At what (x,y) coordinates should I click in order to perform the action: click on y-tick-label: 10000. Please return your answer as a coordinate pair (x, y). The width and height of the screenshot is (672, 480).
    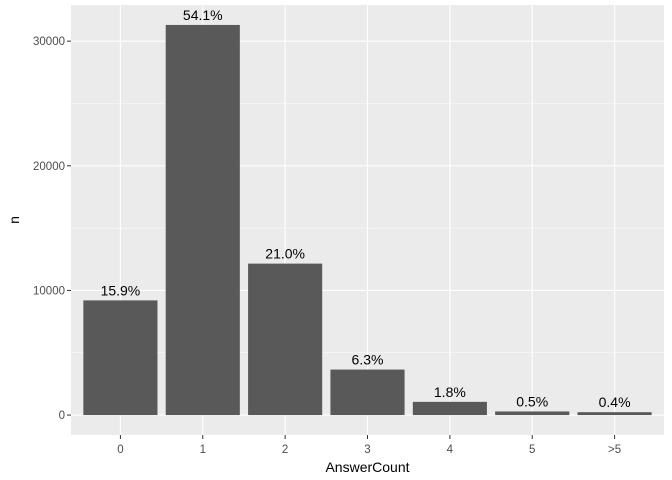
    Looking at the image, I should click on (49, 291).